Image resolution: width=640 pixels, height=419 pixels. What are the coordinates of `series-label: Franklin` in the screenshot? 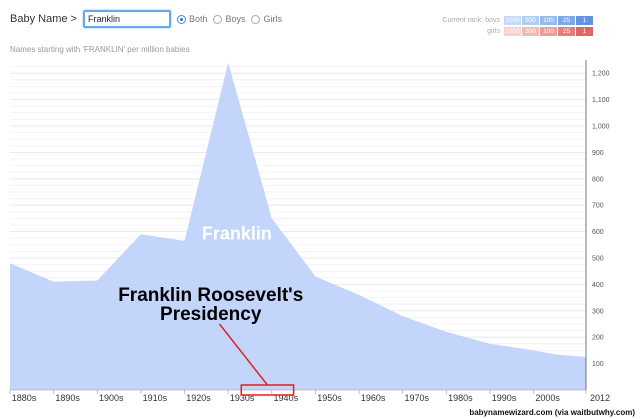 It's located at (237, 234).